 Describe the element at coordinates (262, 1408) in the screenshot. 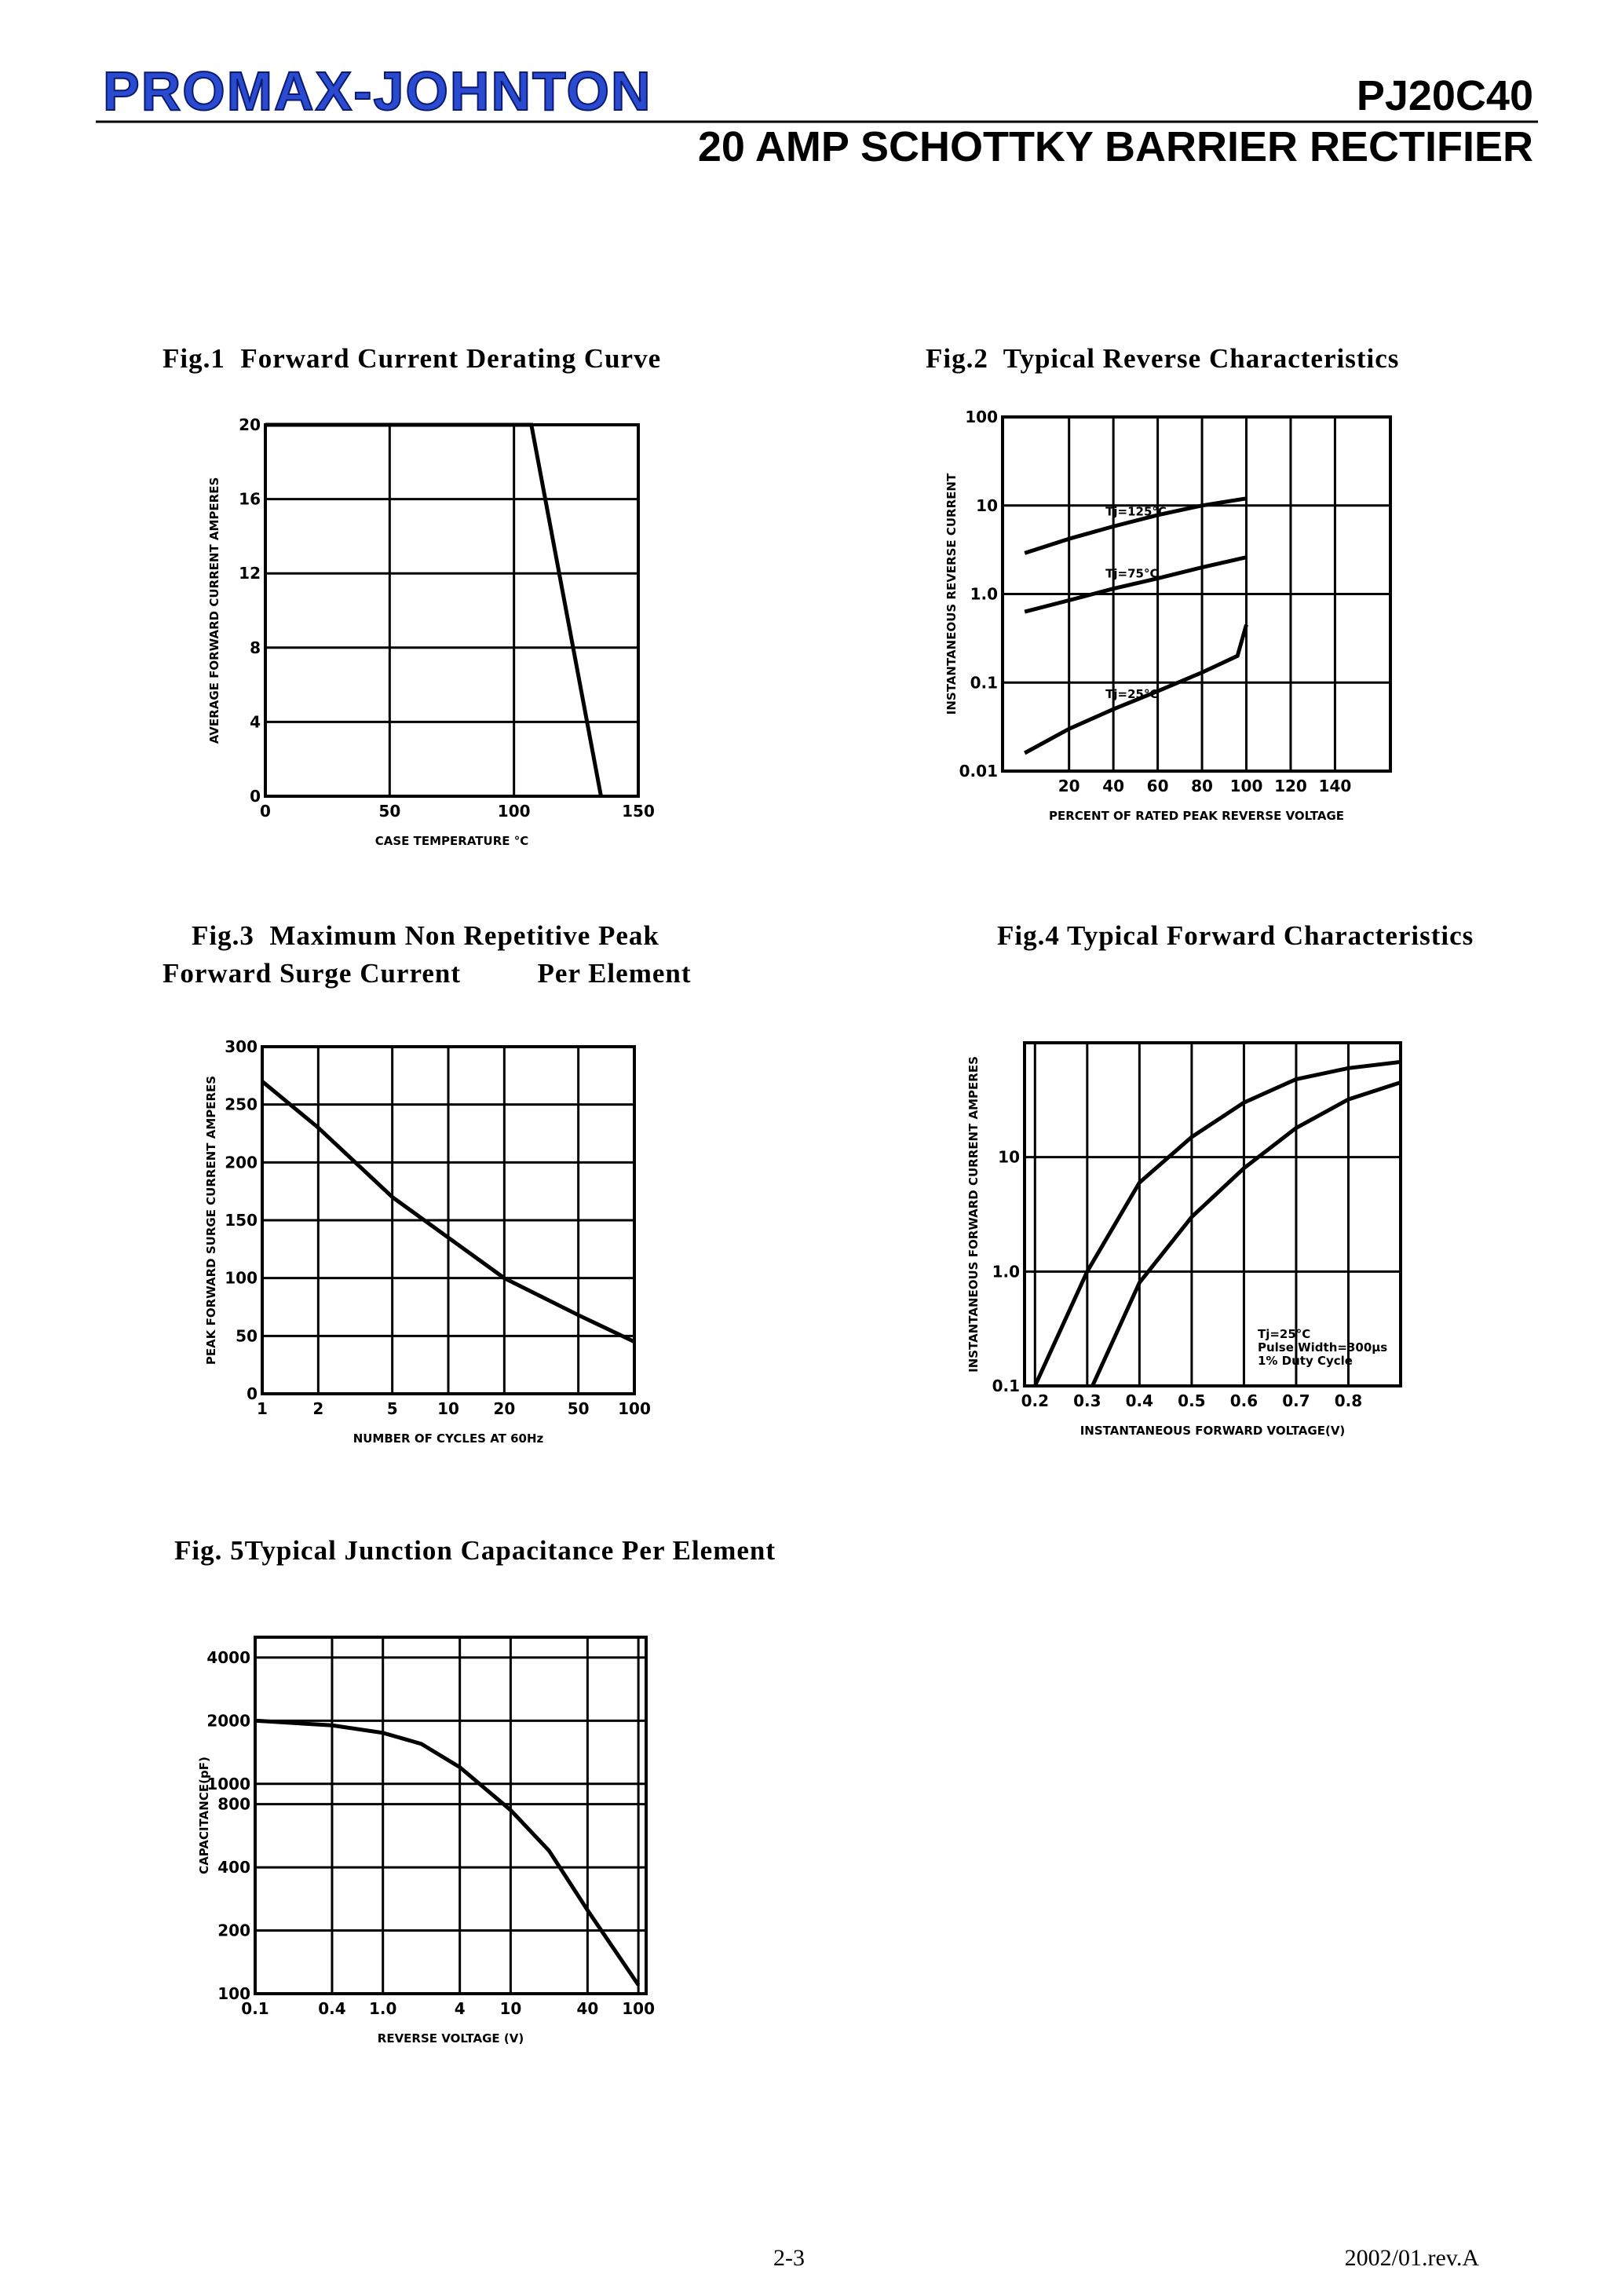

I see `x-tick-label: 1` at that location.